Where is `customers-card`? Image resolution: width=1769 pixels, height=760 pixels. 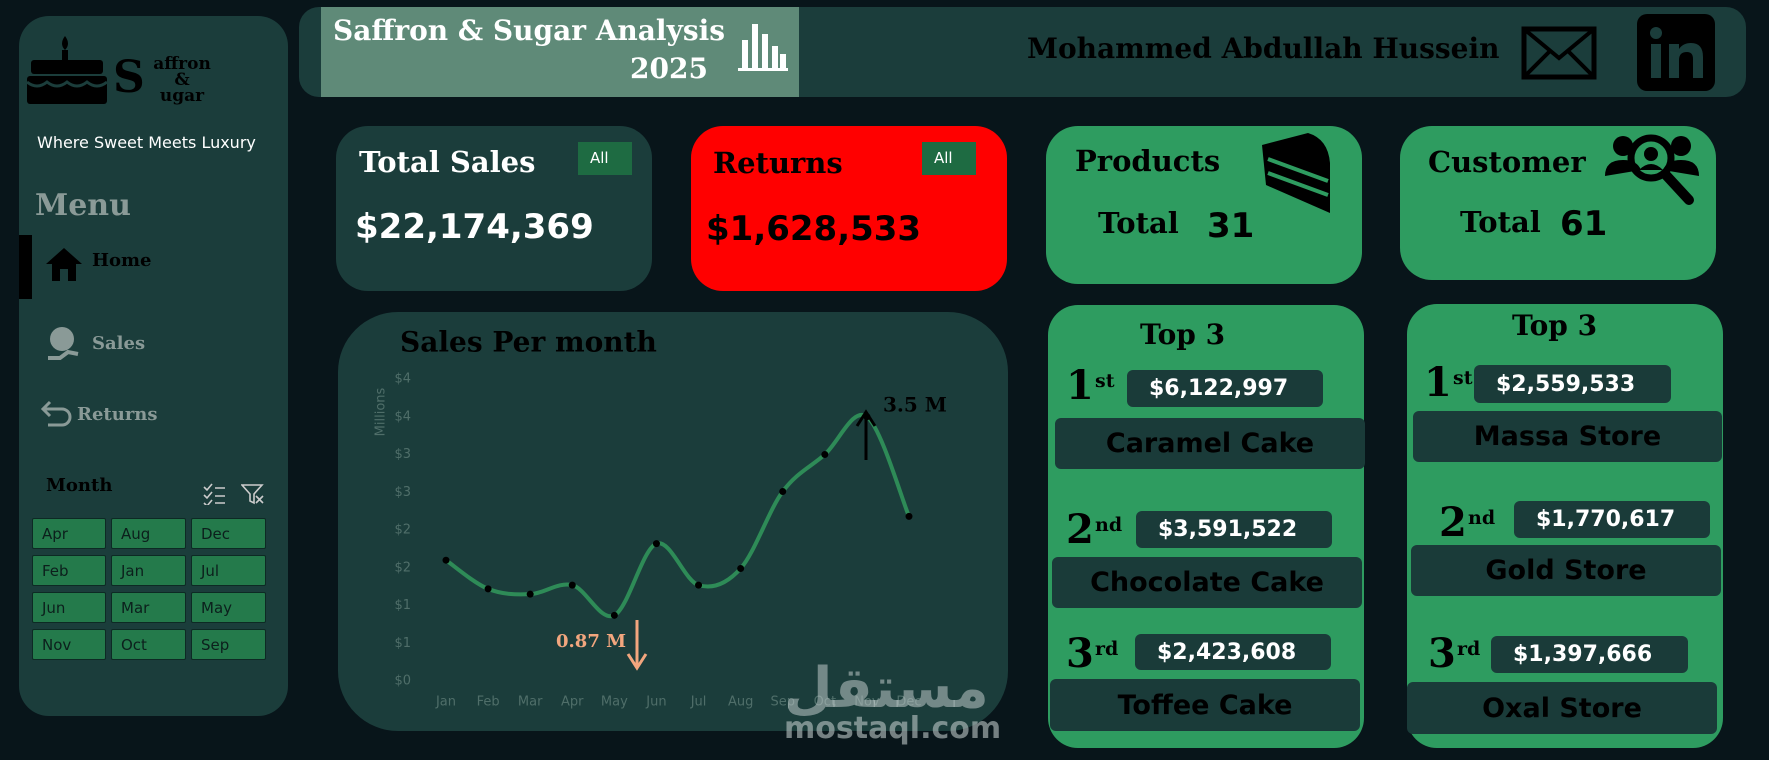
customers-card is located at coordinates (1558, 203).